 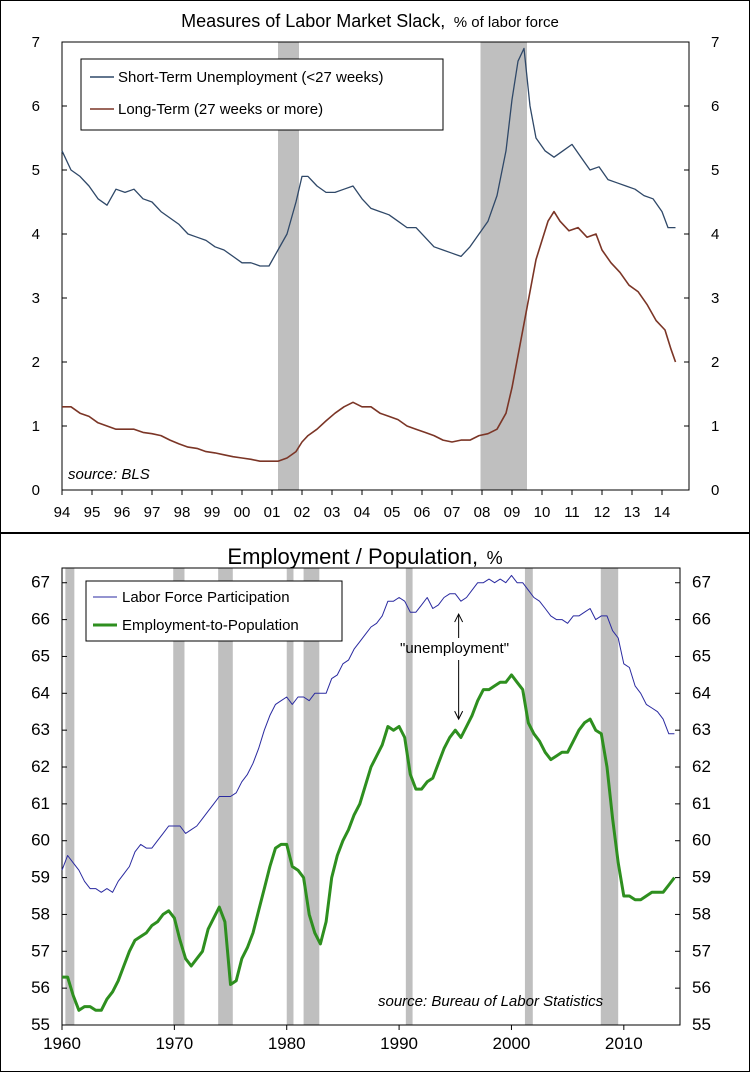 What do you see at coordinates (40, 655) in the screenshot?
I see `y-tick-label-left: 65` at bounding box center [40, 655].